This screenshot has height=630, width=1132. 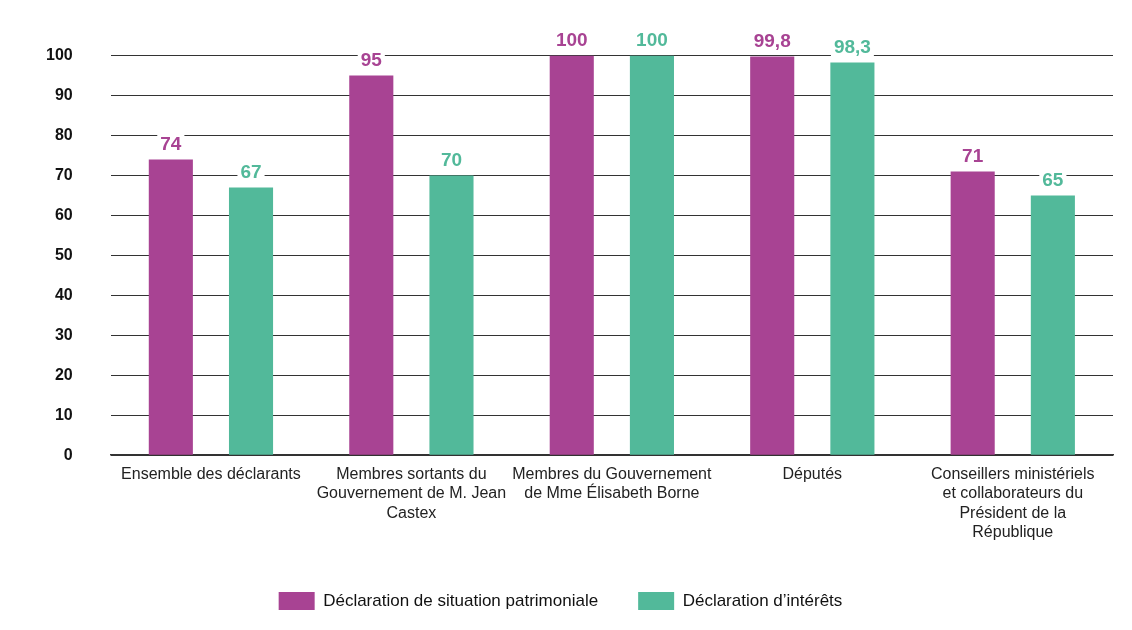 I want to click on data-label: 70, so click(x=451, y=160).